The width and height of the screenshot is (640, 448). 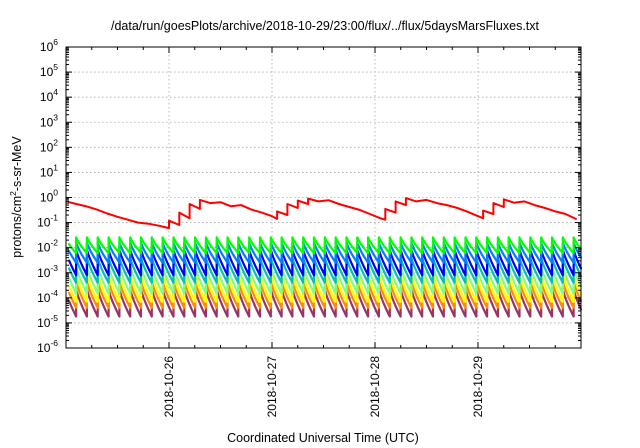 What do you see at coordinates (323, 438) in the screenshot?
I see `x-axis-label: Coordinated Universal Time (UTC)` at bounding box center [323, 438].